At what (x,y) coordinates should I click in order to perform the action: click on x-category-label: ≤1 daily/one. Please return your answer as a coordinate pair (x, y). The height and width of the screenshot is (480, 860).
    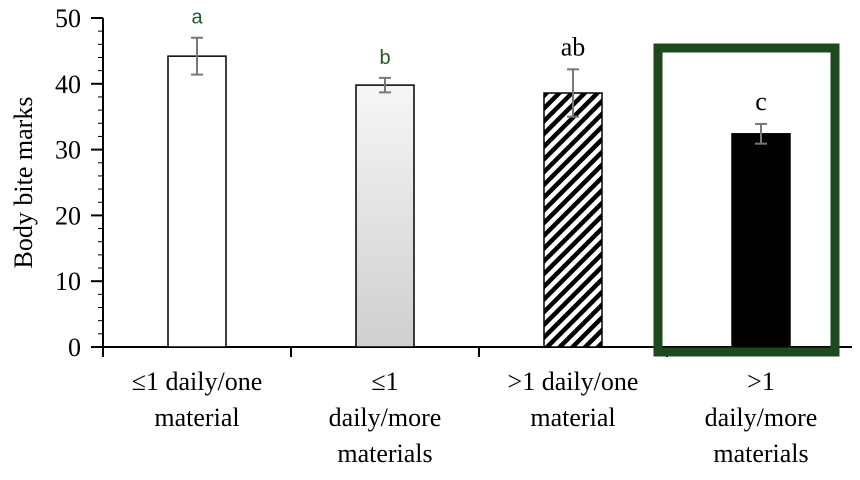
    Looking at the image, I should click on (197, 381).